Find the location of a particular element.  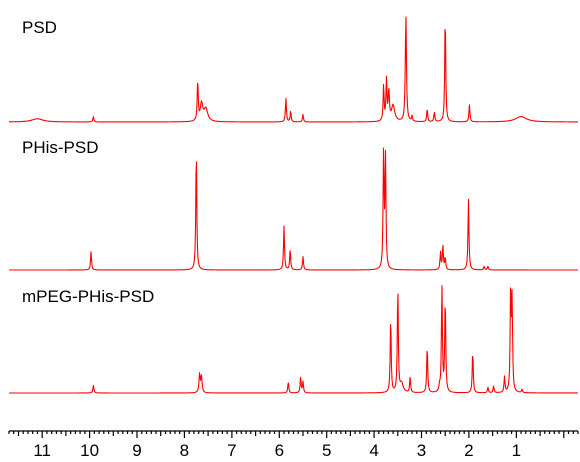

x-tick-label: 3 is located at coordinates (421, 450).